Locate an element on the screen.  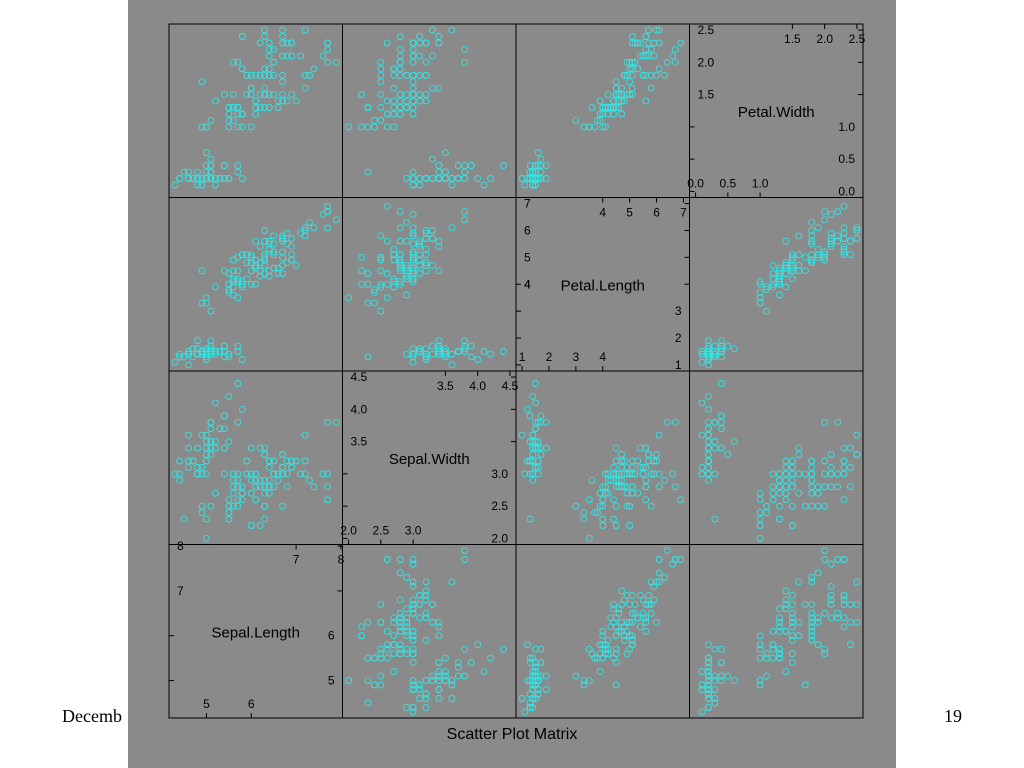
diag-tick-label-left: 2.5 is located at coordinates (706, 30).